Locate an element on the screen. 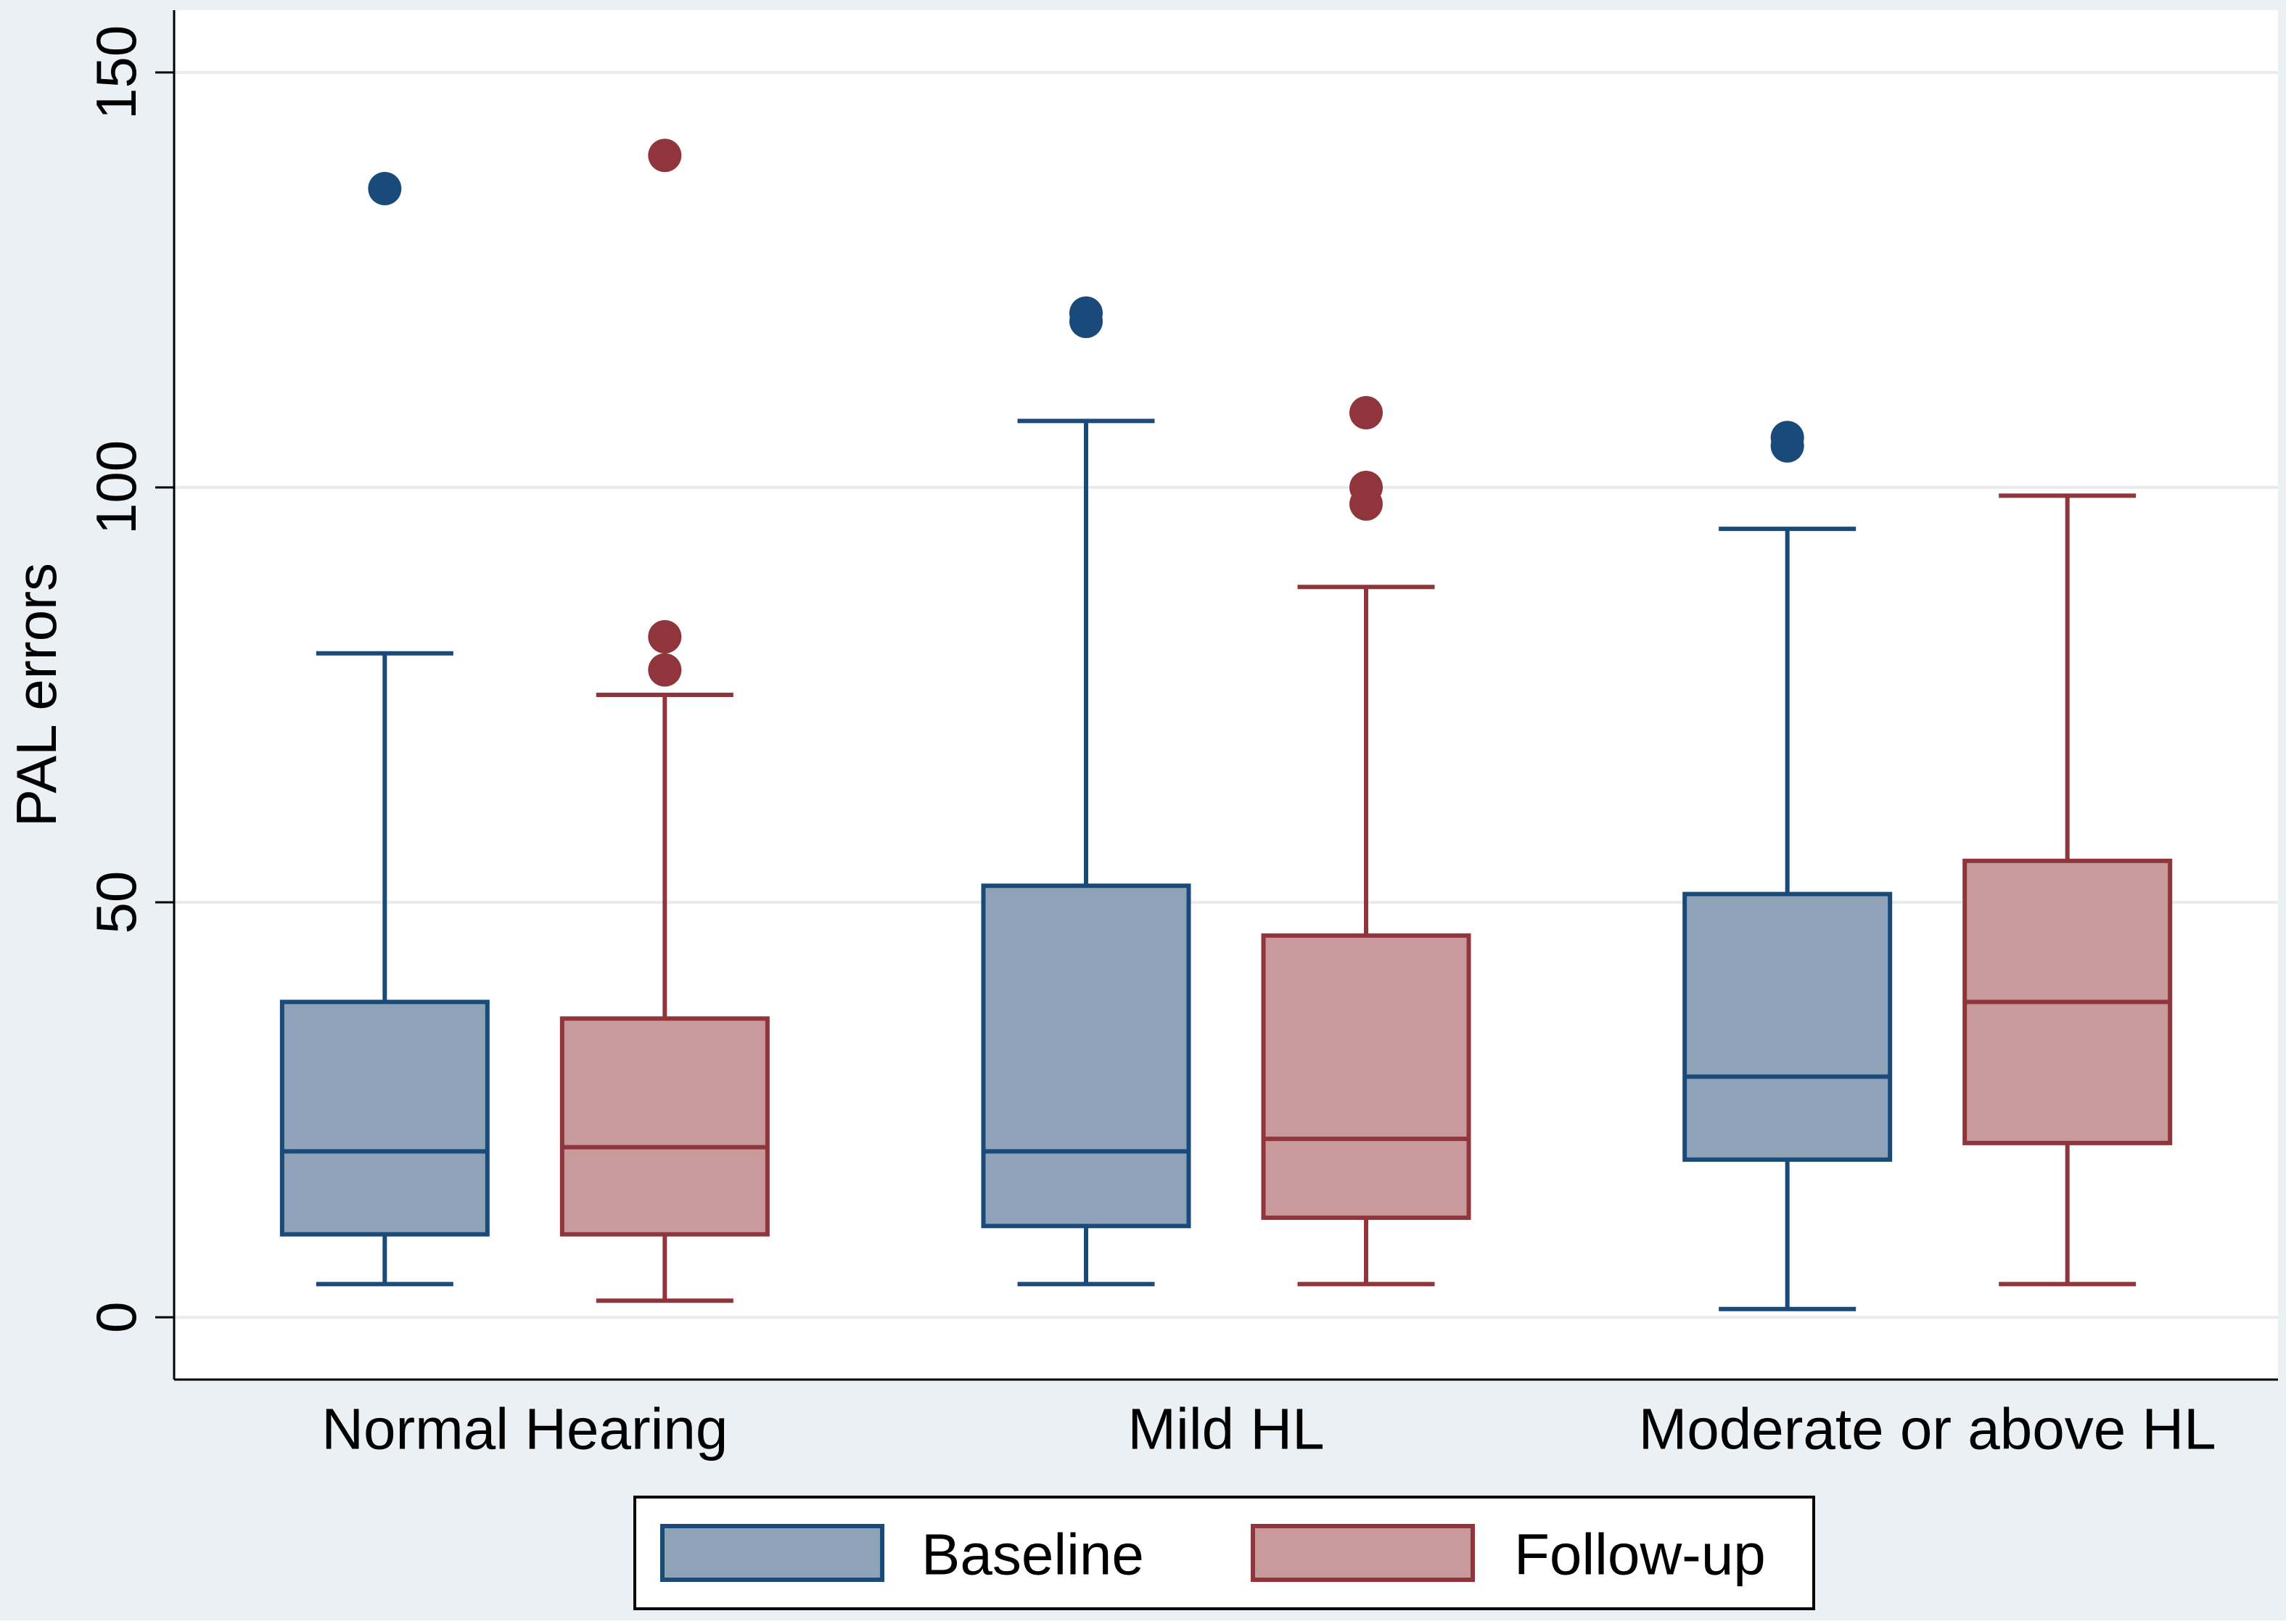 The height and width of the screenshot is (1624, 2286). legend-swatch-baseline is located at coordinates (772, 1553).